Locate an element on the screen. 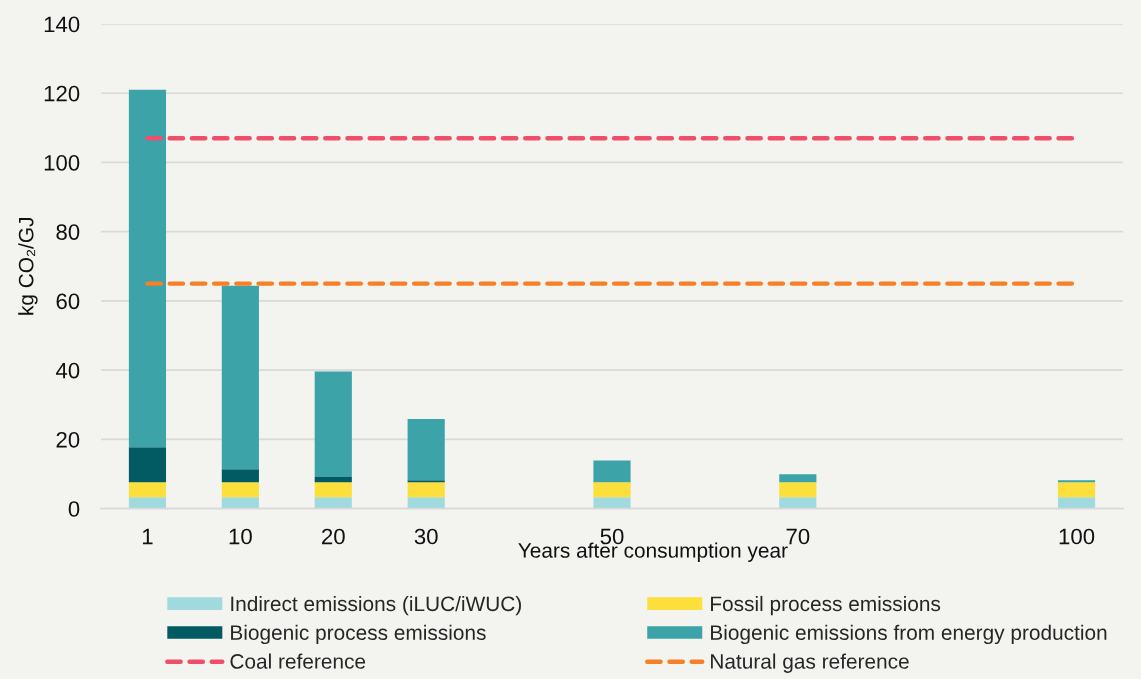 This screenshot has width=1141, height=679. x-tick-label: 70 is located at coordinates (798, 536).